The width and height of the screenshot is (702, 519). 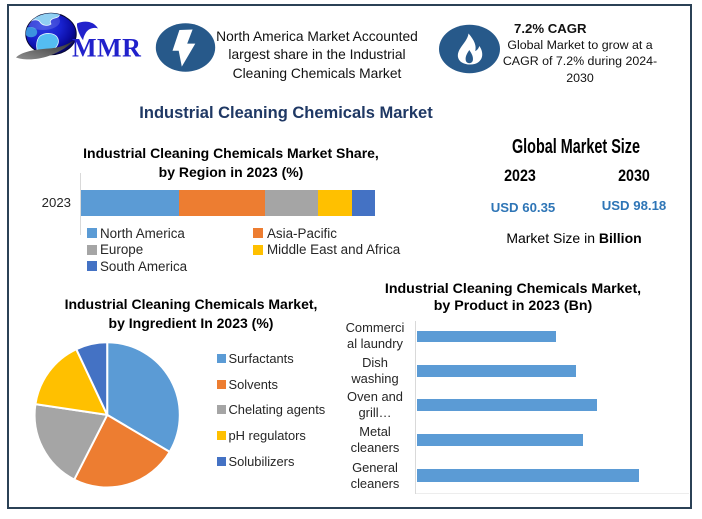 I want to click on svg-text: MMR, so click(x=106, y=48).